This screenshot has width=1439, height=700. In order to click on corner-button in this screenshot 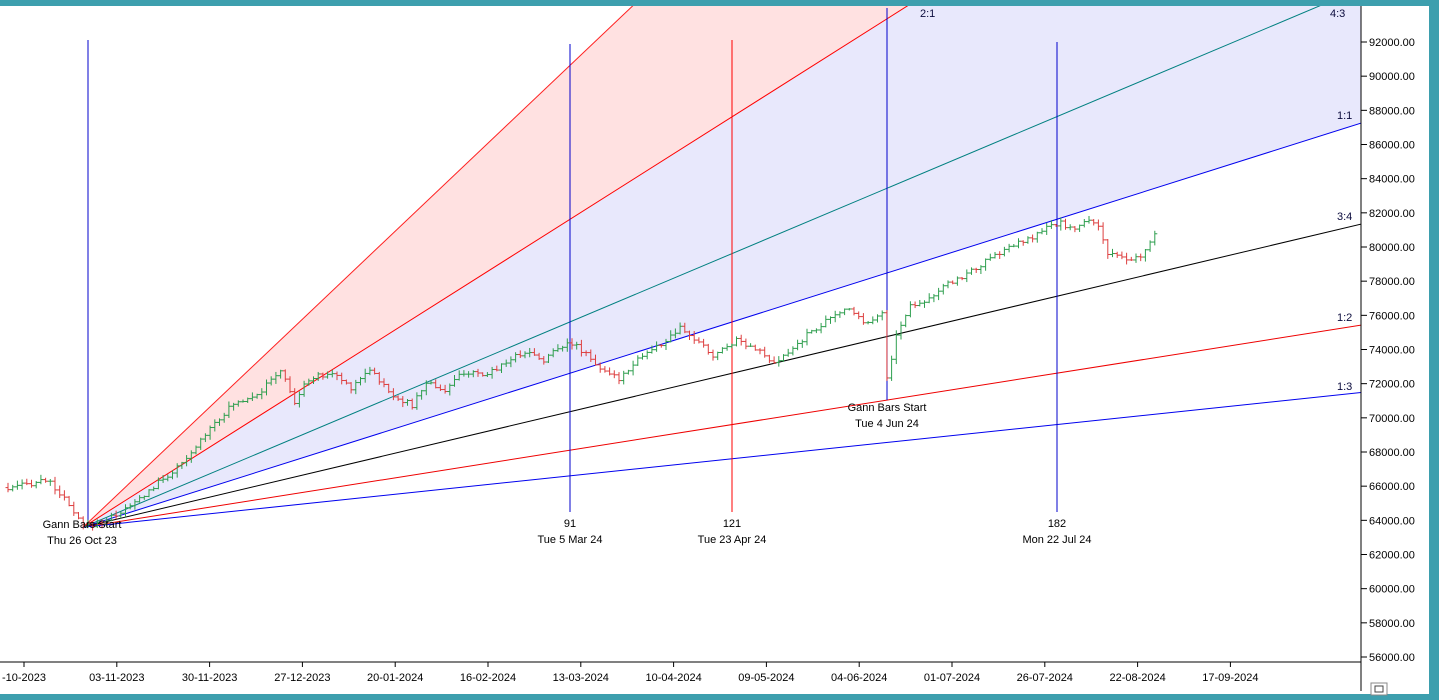, I will do `click(1379, 689)`.